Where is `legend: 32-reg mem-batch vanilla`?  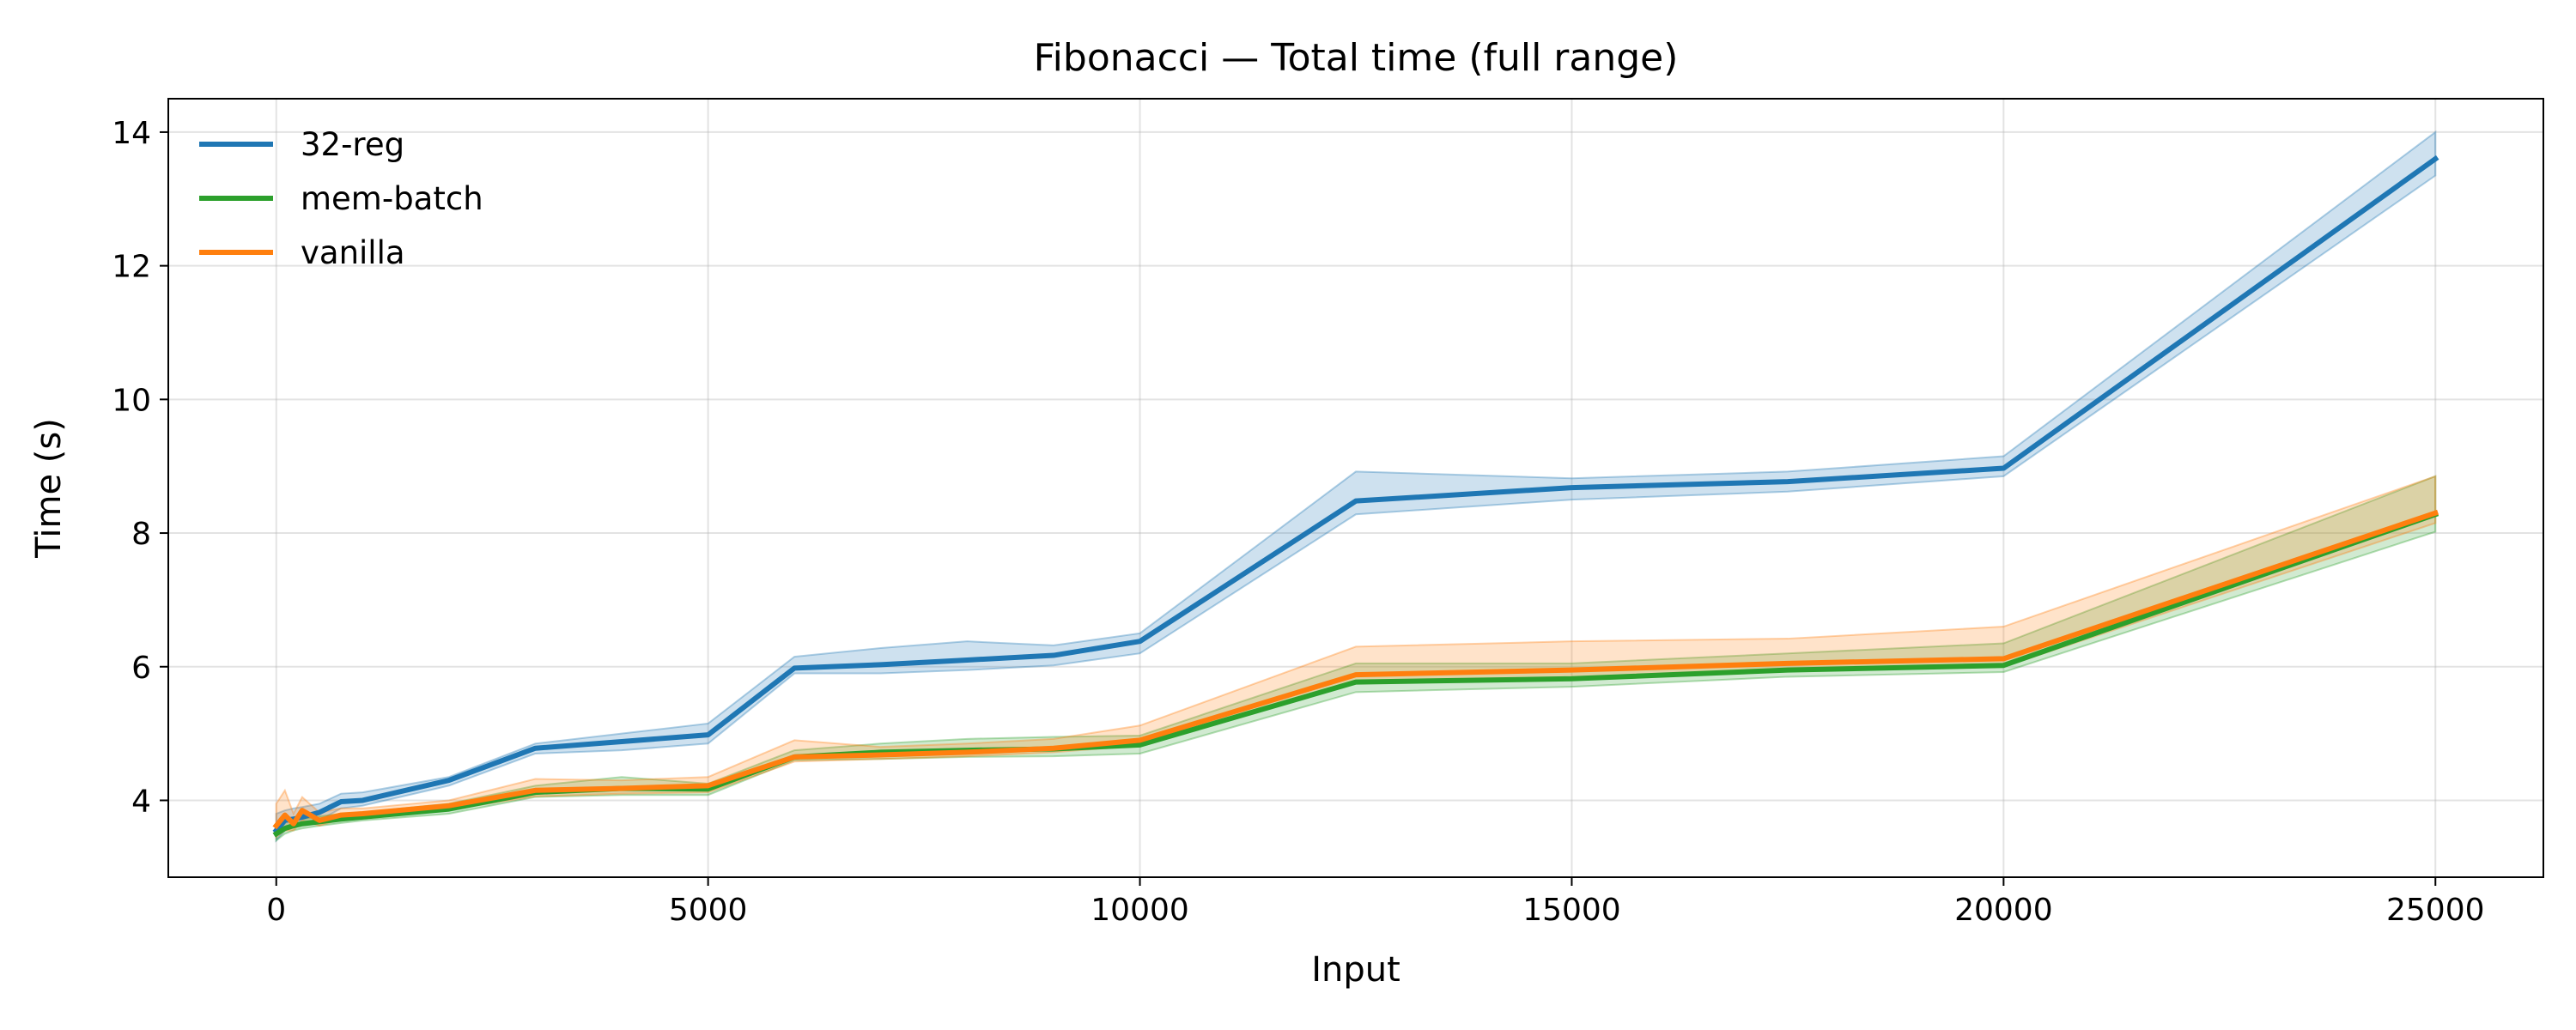 legend: 32-reg mem-batch vanilla is located at coordinates (341, 198).